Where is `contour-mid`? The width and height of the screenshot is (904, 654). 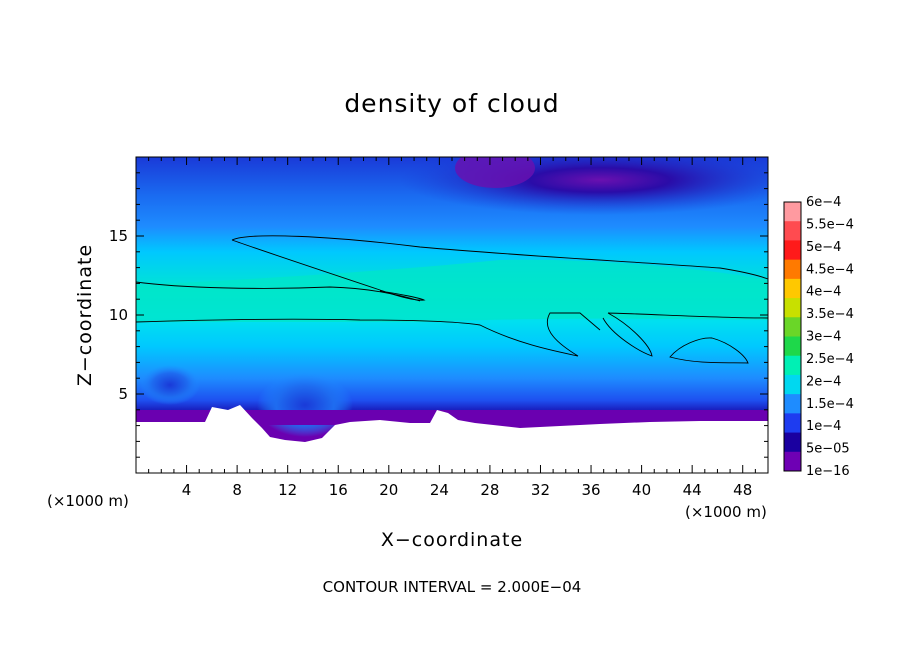 contour-mid is located at coordinates (368, 334).